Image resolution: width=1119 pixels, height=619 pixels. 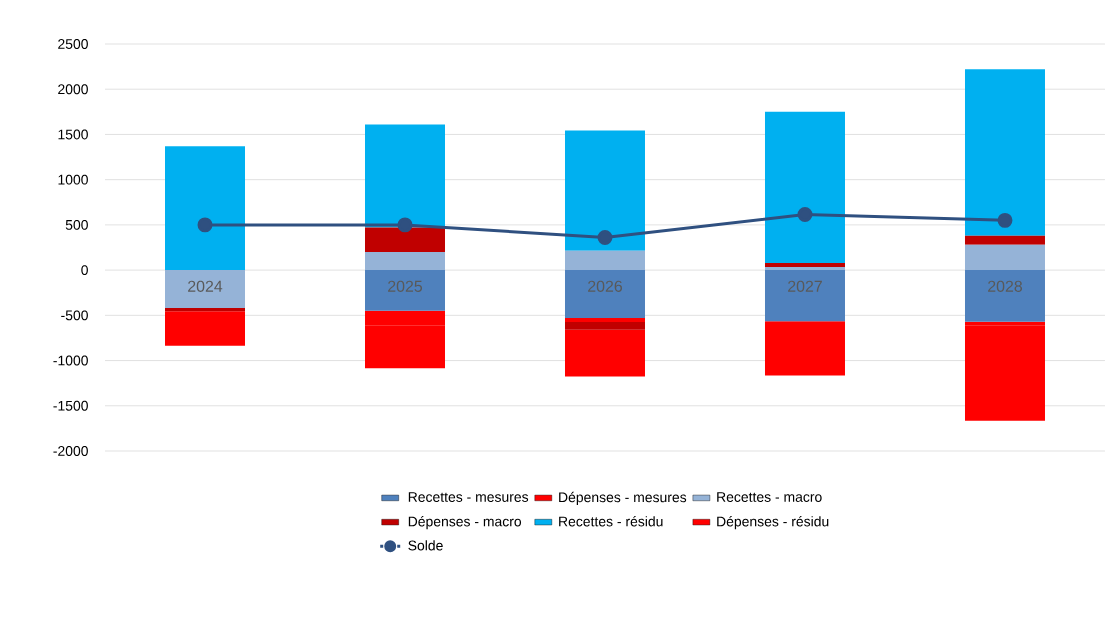 I want to click on x-tick-label: 2028, so click(x=1005, y=286).